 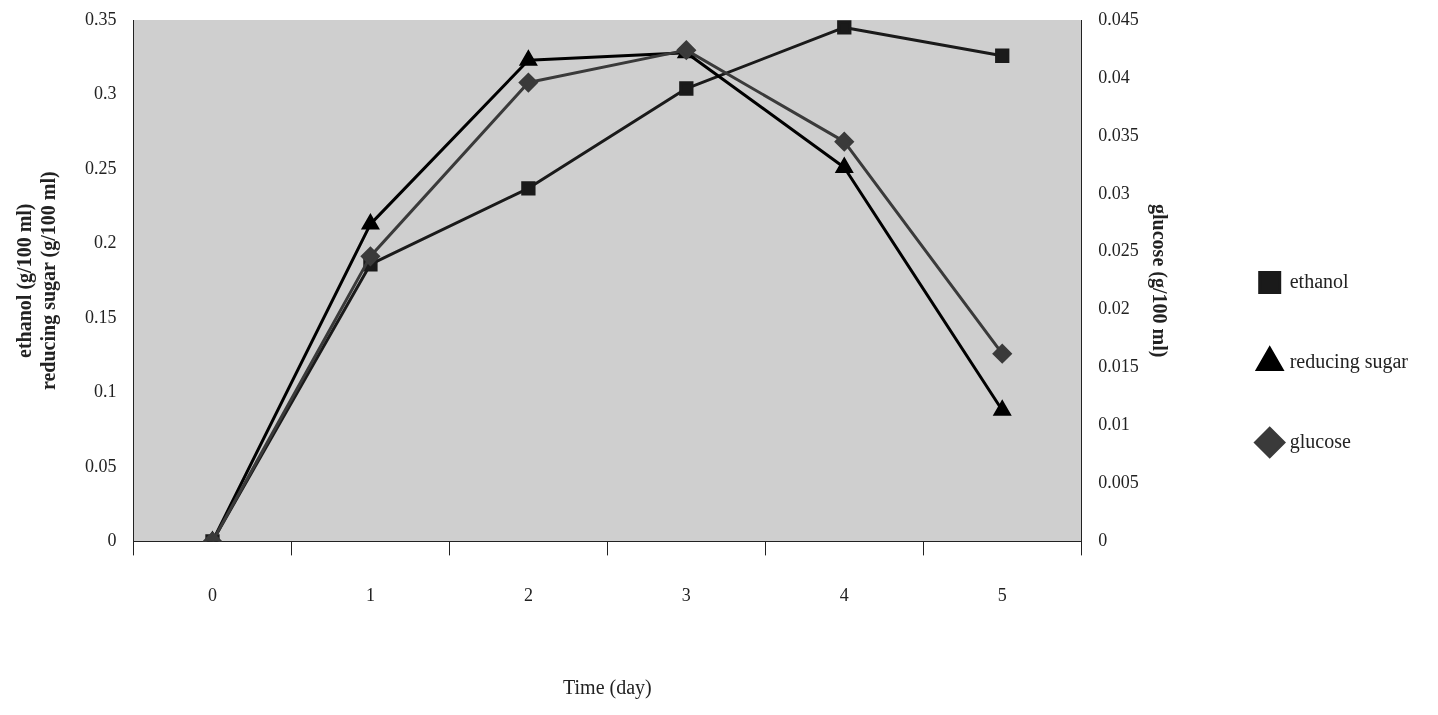 I want to click on y-tick-label: 0.3, so click(x=105, y=93).